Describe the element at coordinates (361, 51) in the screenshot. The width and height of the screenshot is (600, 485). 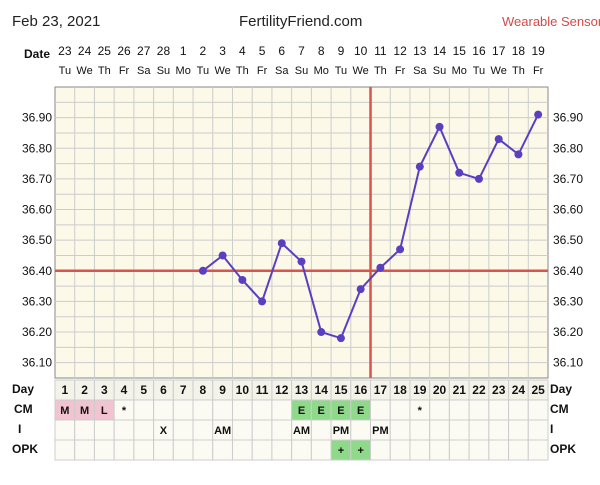
I see `date-tick-label: 10` at that location.